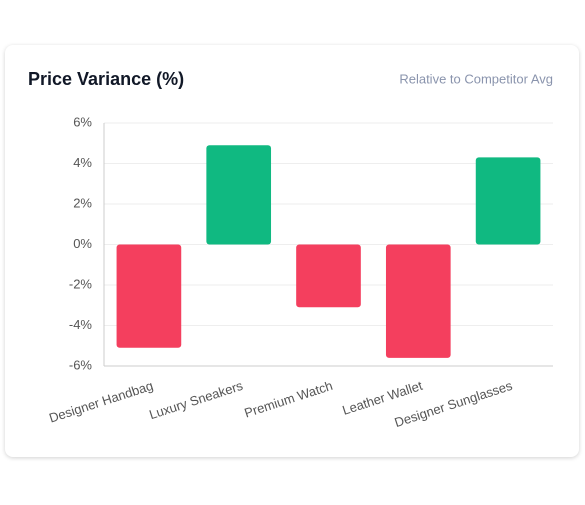 The width and height of the screenshot is (585, 505). Describe the element at coordinates (82, 202) in the screenshot. I see `y-tick-label: 2%` at that location.